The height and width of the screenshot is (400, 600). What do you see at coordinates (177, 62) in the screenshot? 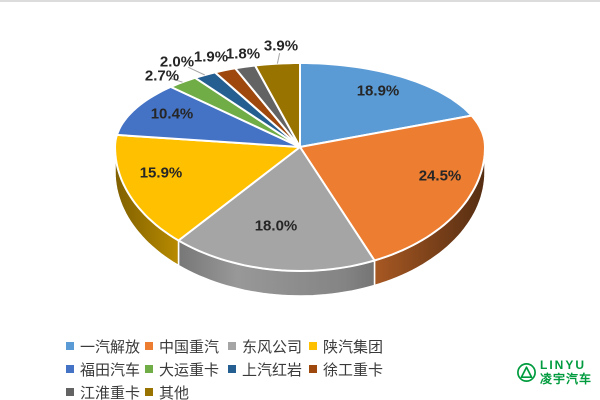
I see `data-label: 2.0%` at bounding box center [177, 62].